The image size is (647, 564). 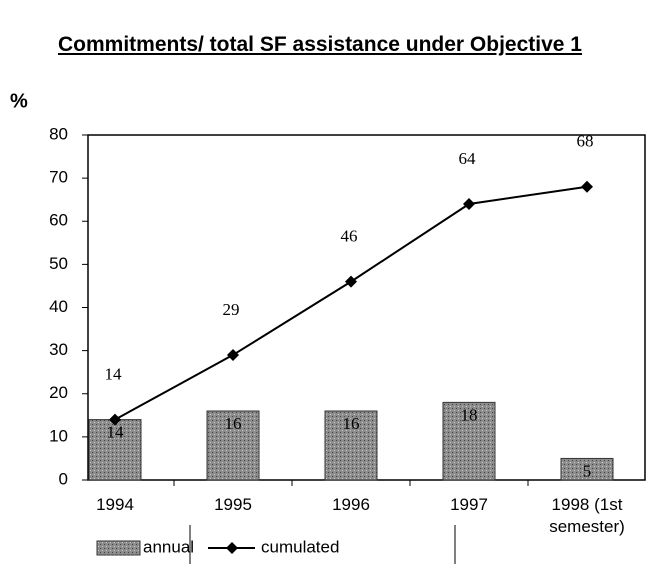 I want to click on legend-label: annual, so click(x=168, y=546).